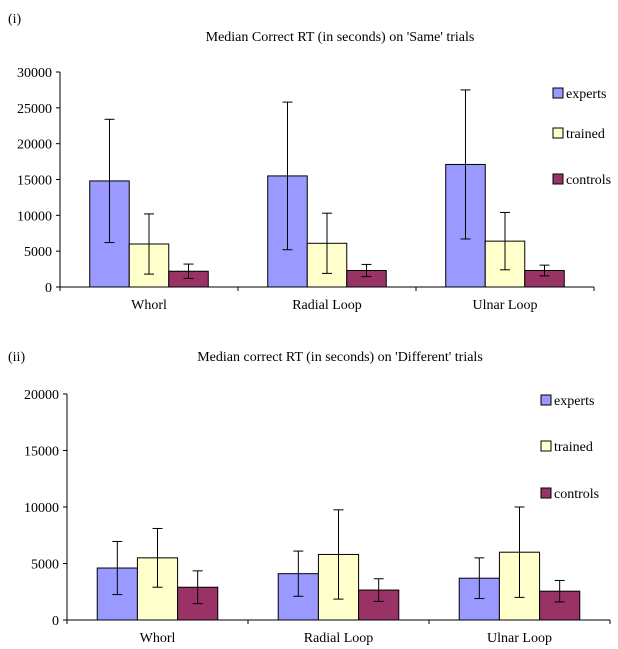 The height and width of the screenshot is (649, 618). Describe the element at coordinates (15, 19) in the screenshot. I see `panel-label: (i)` at that location.